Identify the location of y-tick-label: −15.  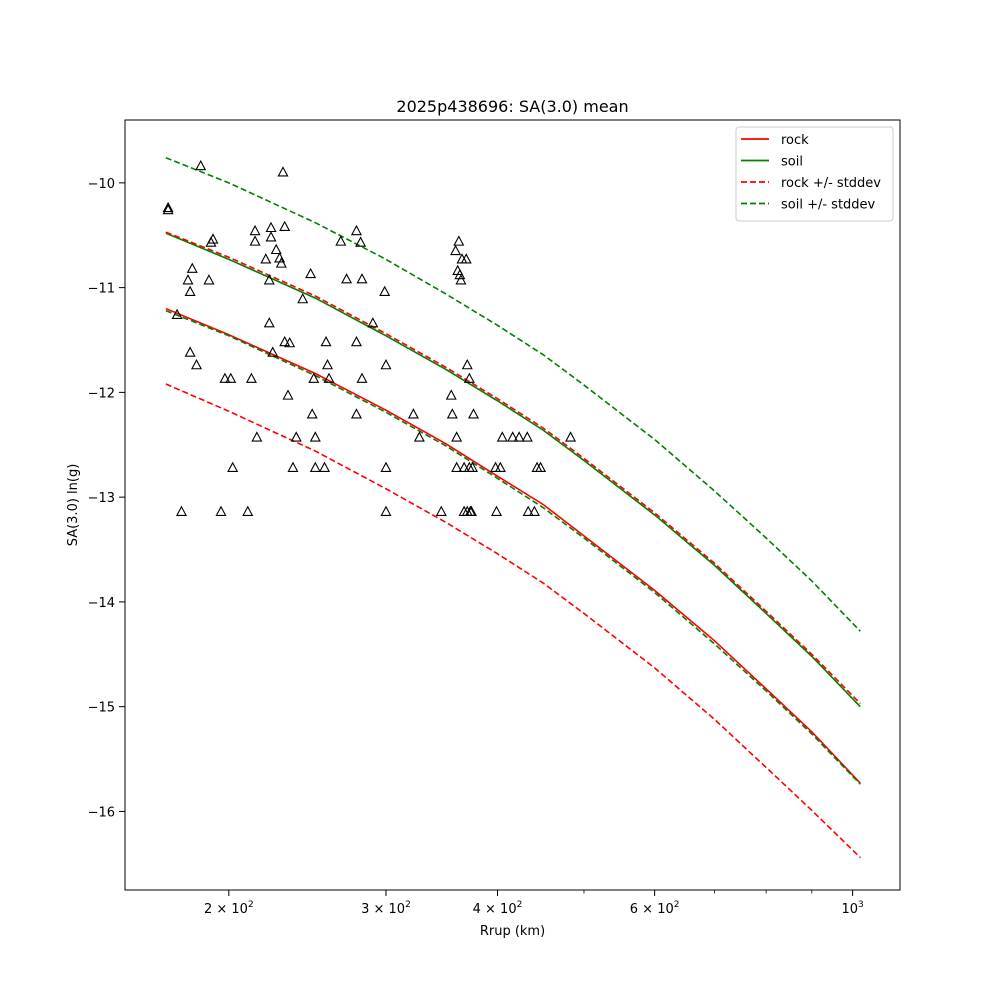
(101, 708).